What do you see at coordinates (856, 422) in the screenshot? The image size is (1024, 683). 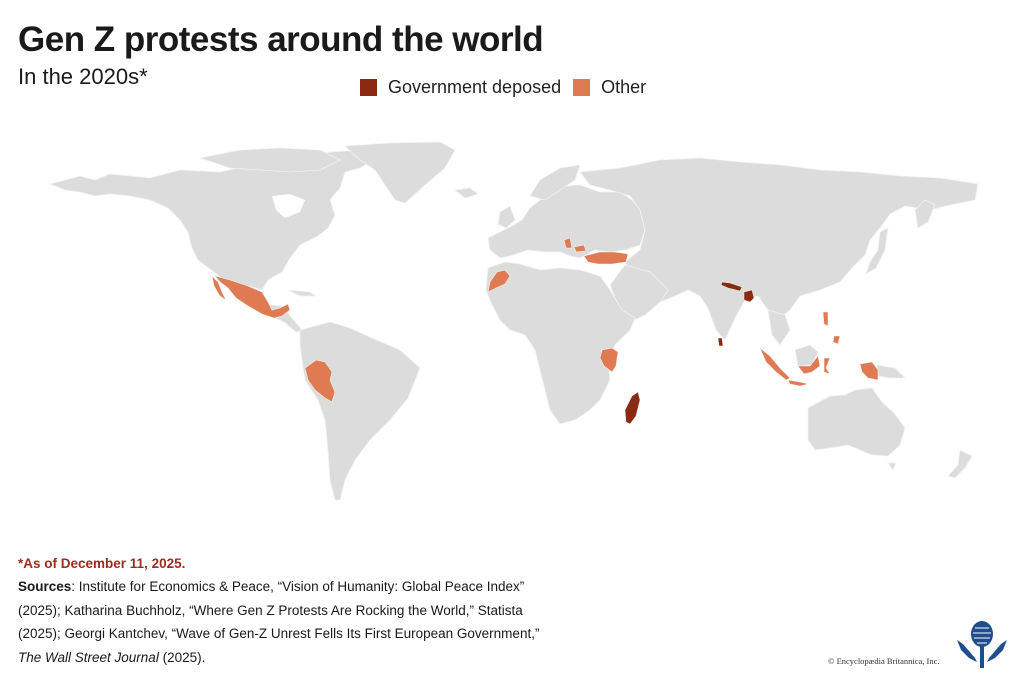 I see `australia` at bounding box center [856, 422].